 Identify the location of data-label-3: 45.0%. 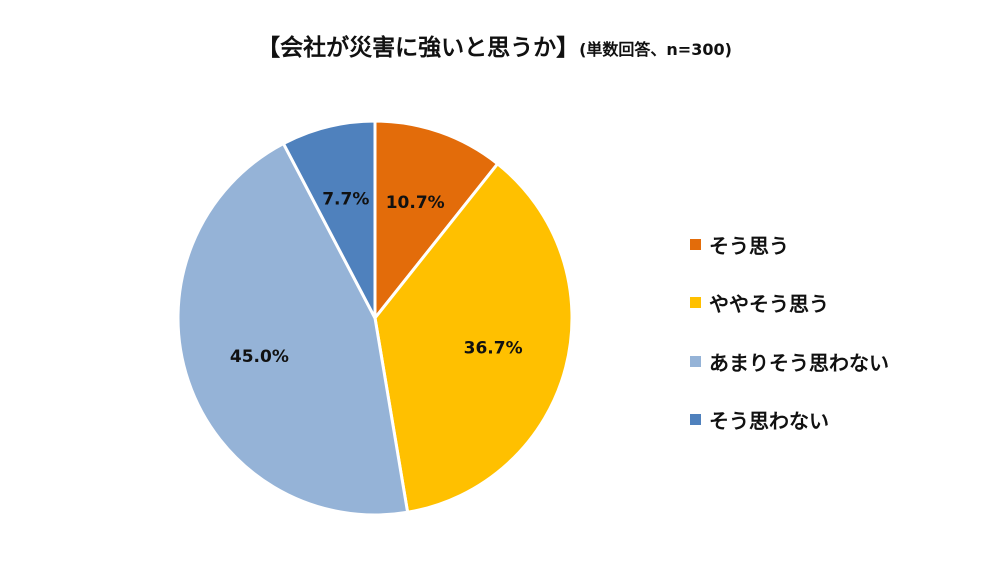
(259, 357).